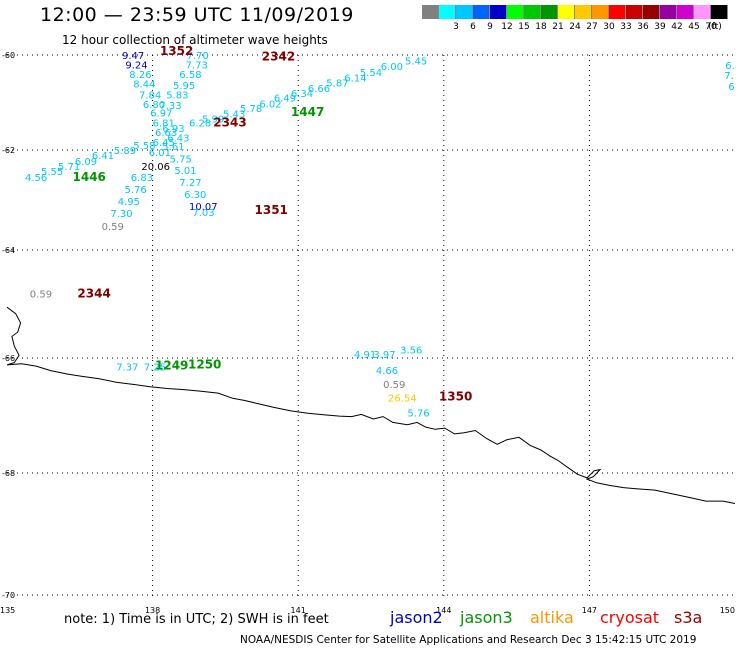 This screenshot has height=650, width=740. What do you see at coordinates (164, 143) in the screenshot?
I see `wave-height-value: 6.45` at bounding box center [164, 143].